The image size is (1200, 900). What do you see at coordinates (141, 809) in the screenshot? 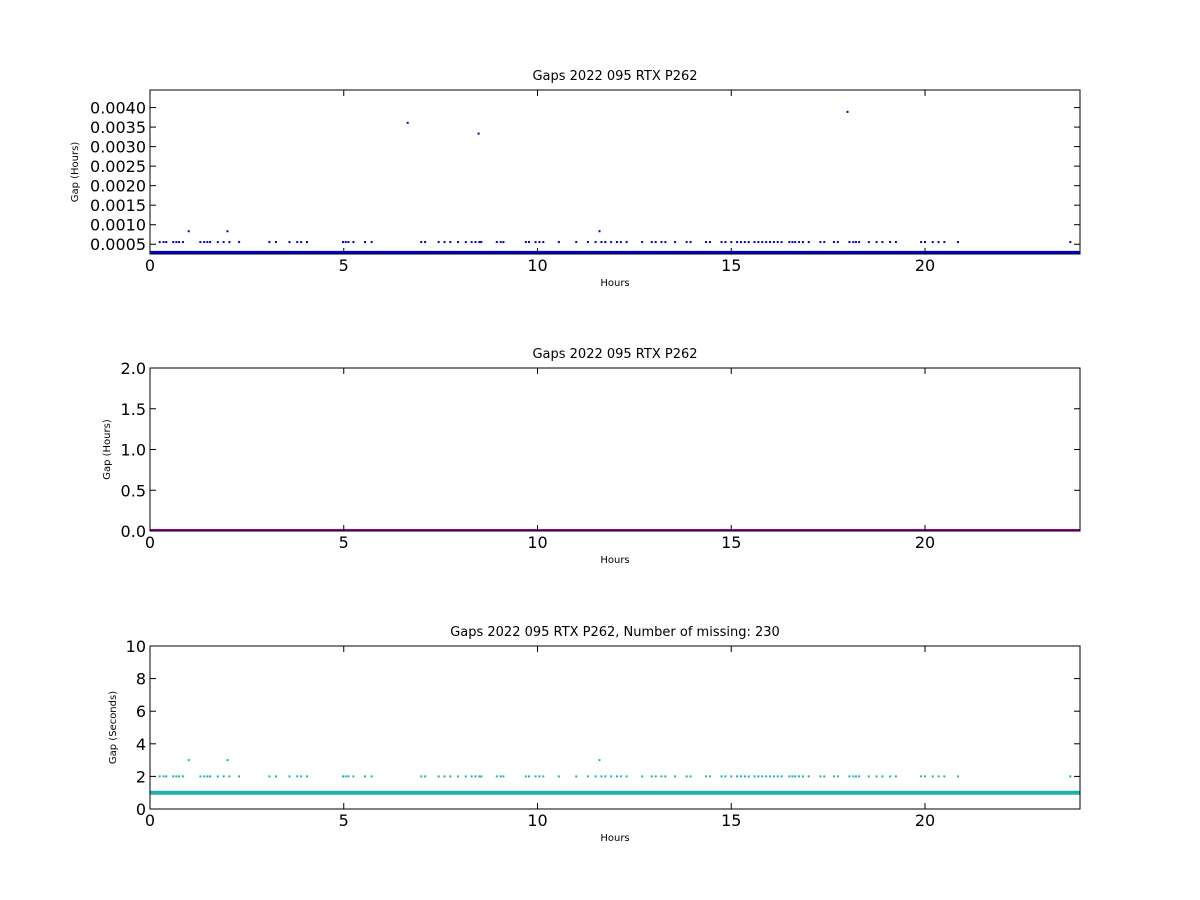
I see `y-tick-label: 0` at bounding box center [141, 809].